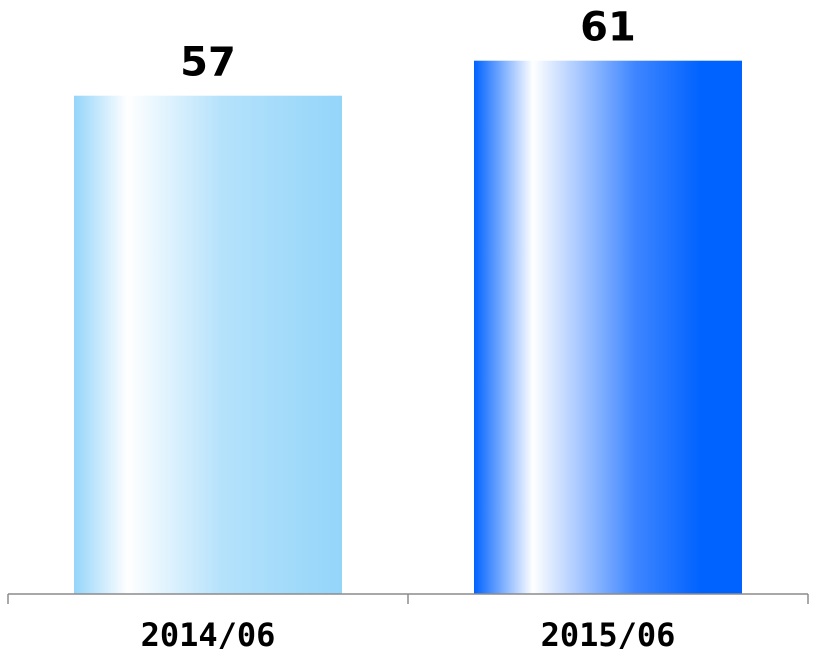  I want to click on data-label-2014-06: 57, so click(208, 63).